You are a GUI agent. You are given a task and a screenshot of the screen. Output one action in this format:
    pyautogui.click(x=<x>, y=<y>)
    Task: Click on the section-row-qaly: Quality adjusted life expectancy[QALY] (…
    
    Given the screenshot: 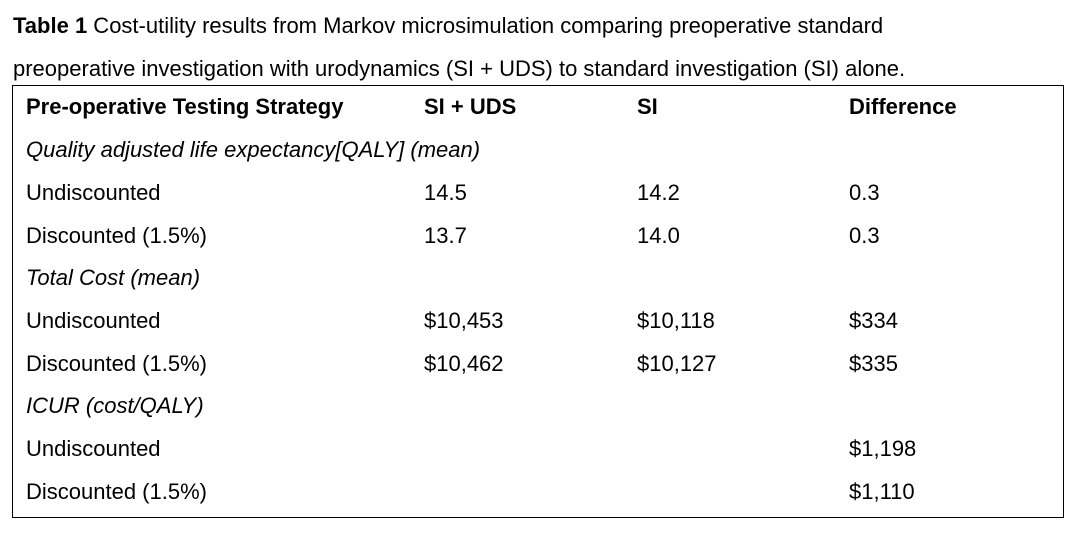 What is the action you would take?
    pyautogui.click(x=538, y=150)
    